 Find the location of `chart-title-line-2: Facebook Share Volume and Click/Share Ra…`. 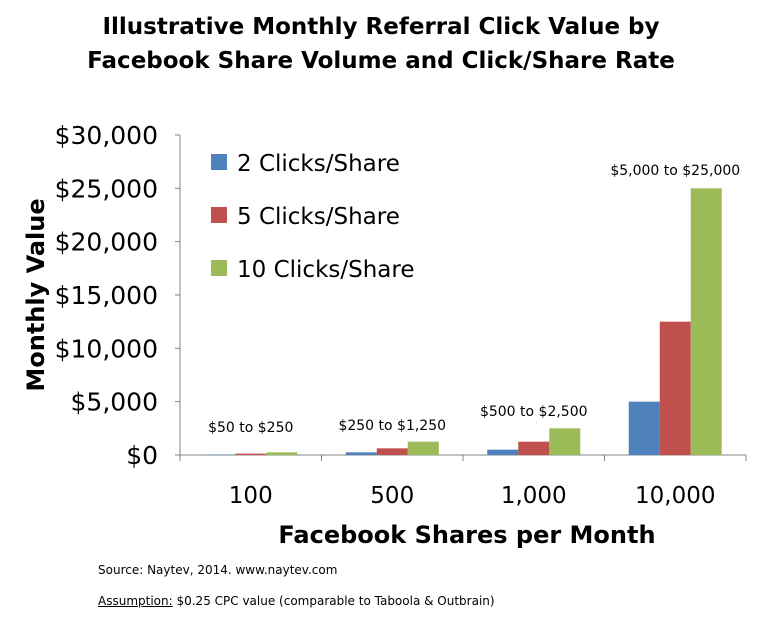

chart-title-line-2: Facebook Share Volume and Click/Share Ra… is located at coordinates (381, 61).